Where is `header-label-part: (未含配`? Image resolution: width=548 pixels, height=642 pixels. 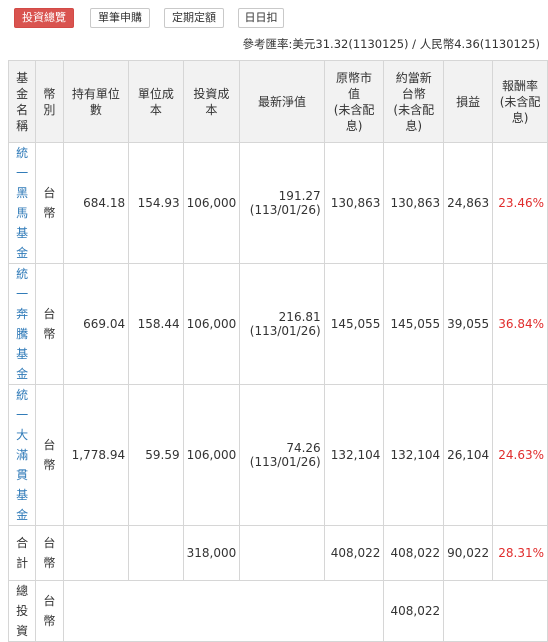 header-label-part: (未含配 is located at coordinates (354, 109).